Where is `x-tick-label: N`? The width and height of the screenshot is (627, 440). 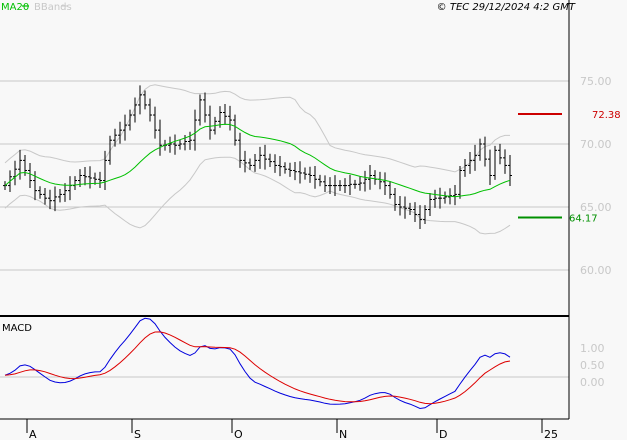 x-tick-label: N is located at coordinates (343, 434).